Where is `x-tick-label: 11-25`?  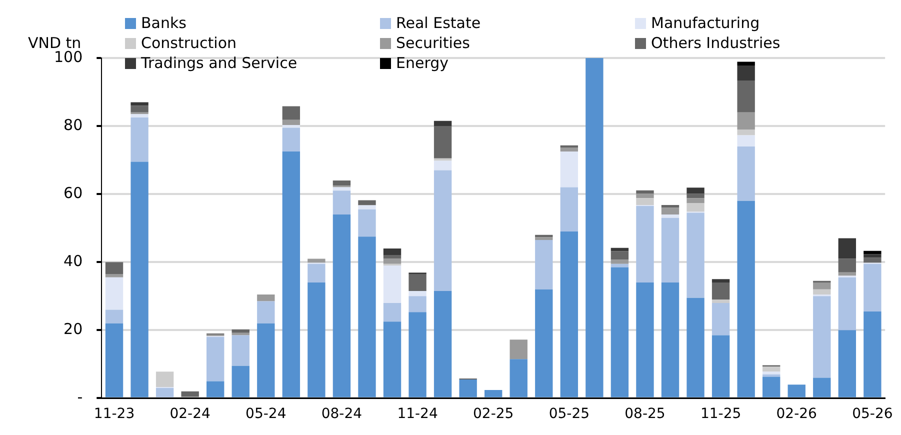
x-tick-label: 11-25 is located at coordinates (721, 414).